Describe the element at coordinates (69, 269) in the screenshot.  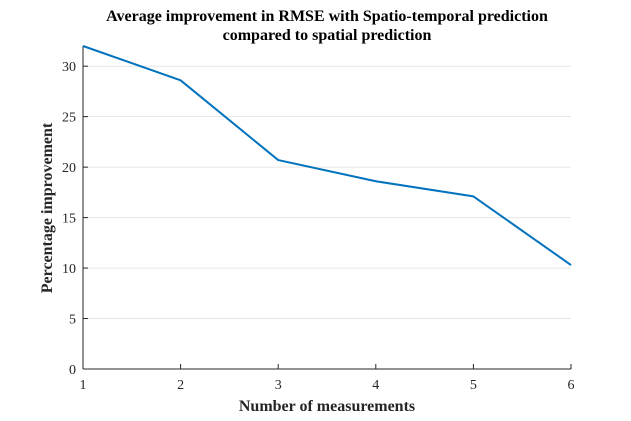
I see `y-tick-label: 10` at that location.